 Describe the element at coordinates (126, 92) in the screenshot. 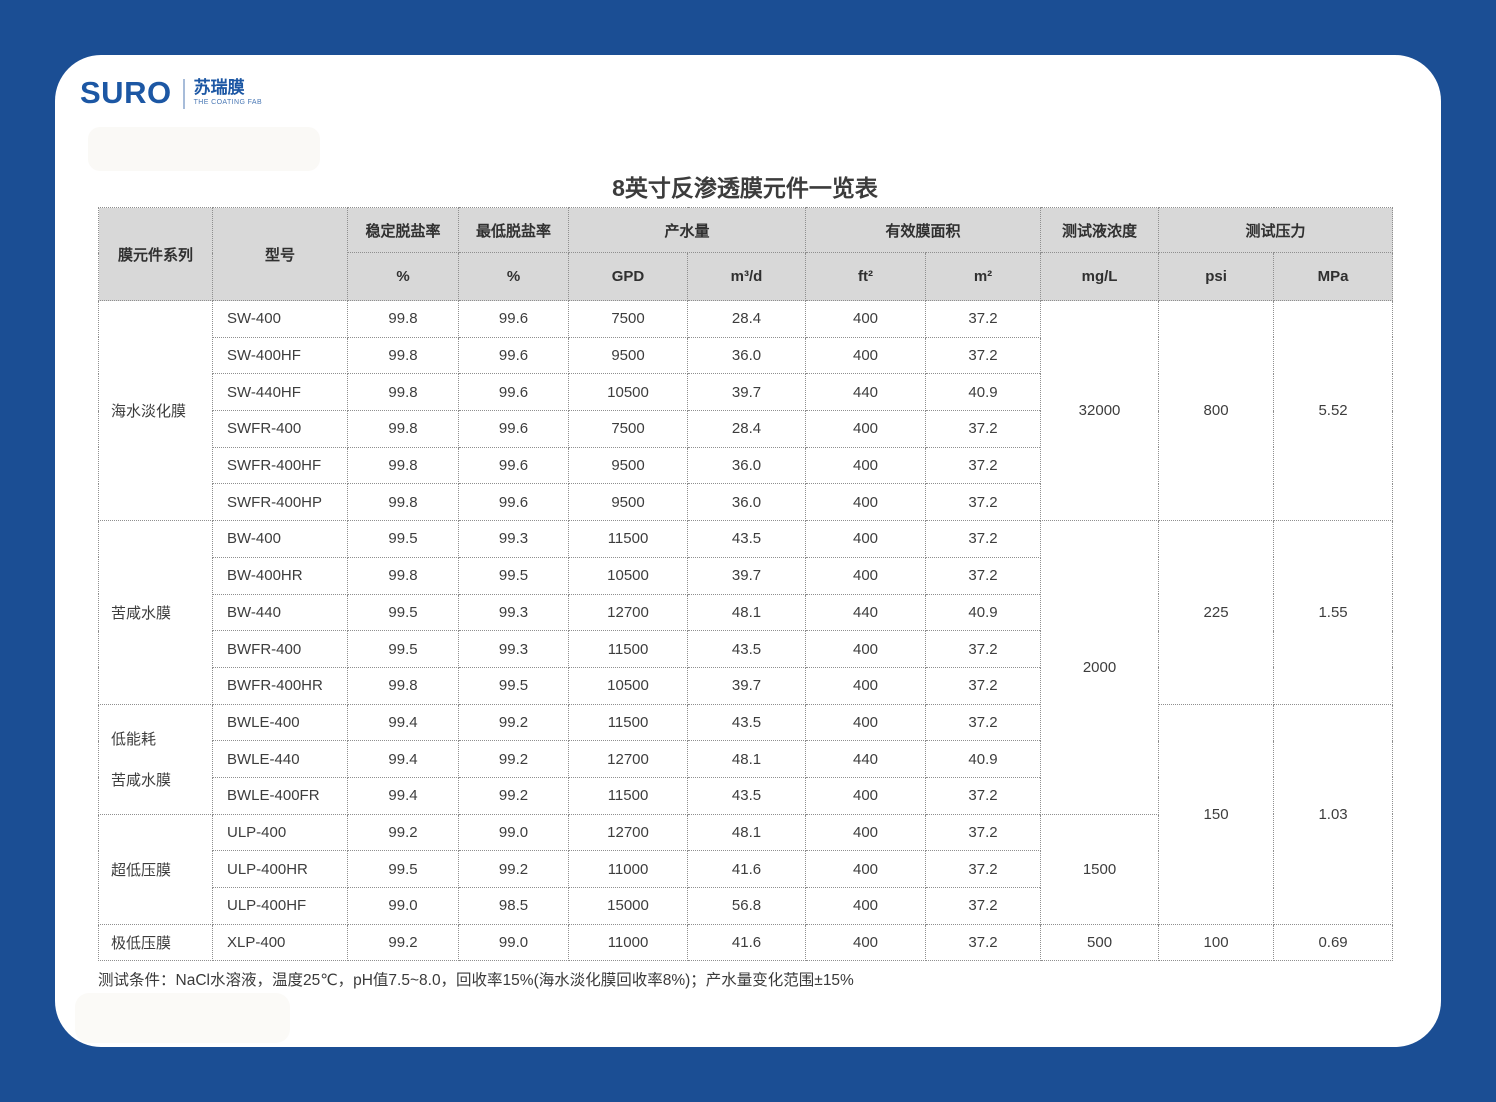

I see `logo-brand-text: SURO` at that location.